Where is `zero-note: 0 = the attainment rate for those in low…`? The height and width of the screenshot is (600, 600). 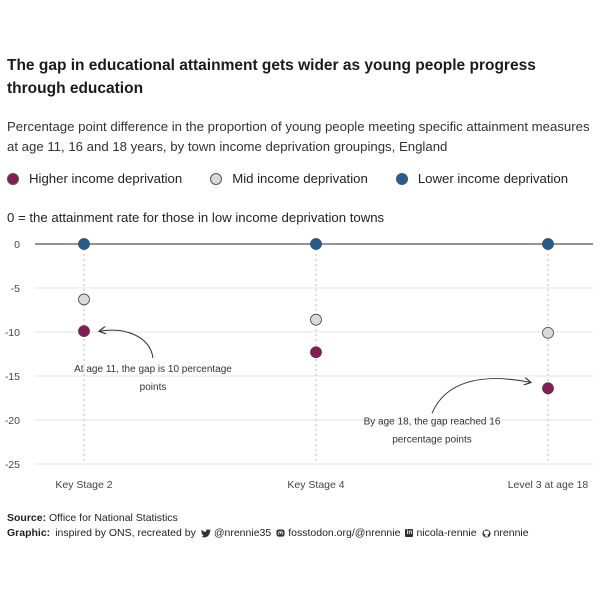 zero-note: 0 = the attainment rate for those in low… is located at coordinates (196, 217).